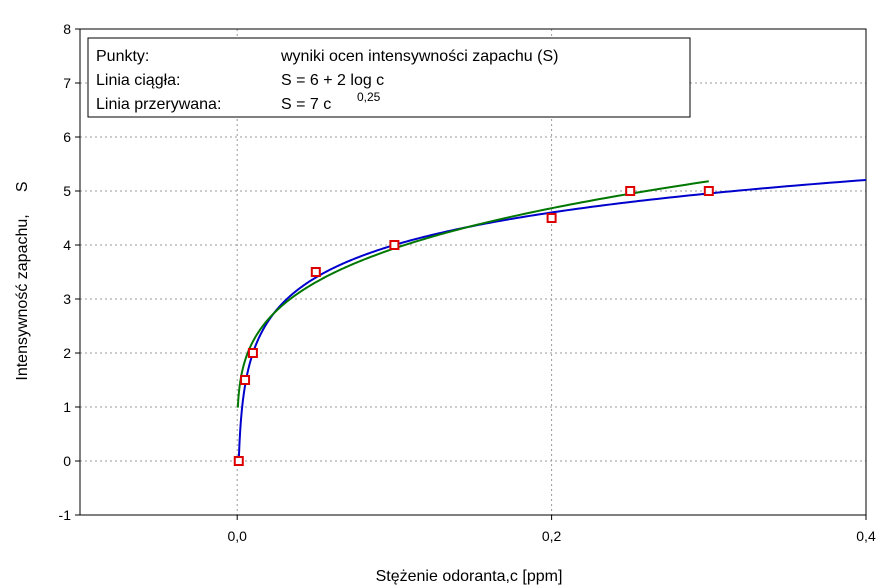  What do you see at coordinates (67, 299) in the screenshot?
I see `y-tick-label: 3` at bounding box center [67, 299].